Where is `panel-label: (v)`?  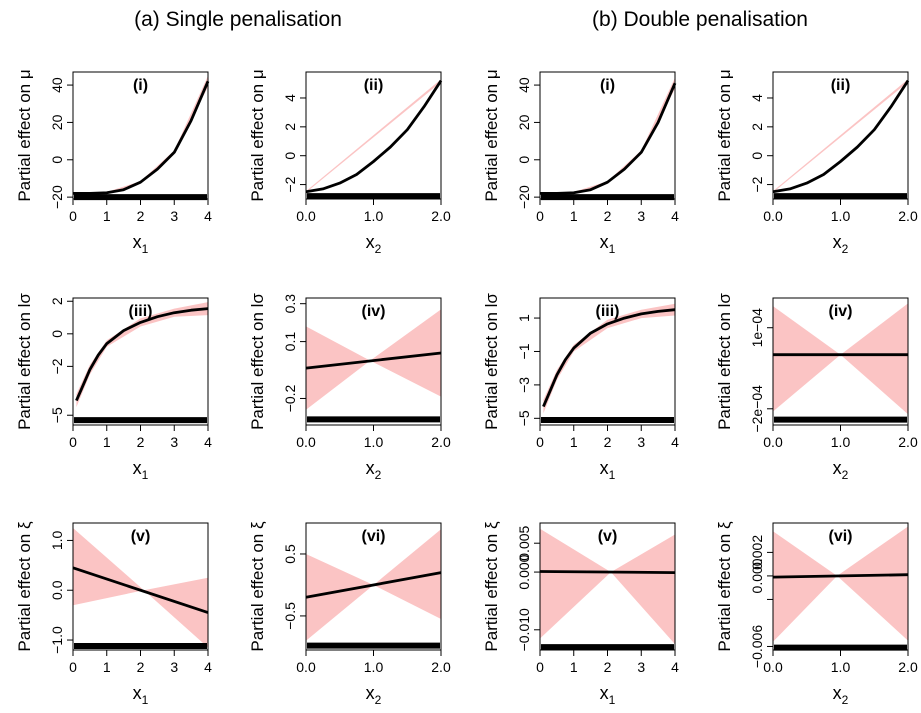 panel-label: (v) is located at coordinates (141, 536).